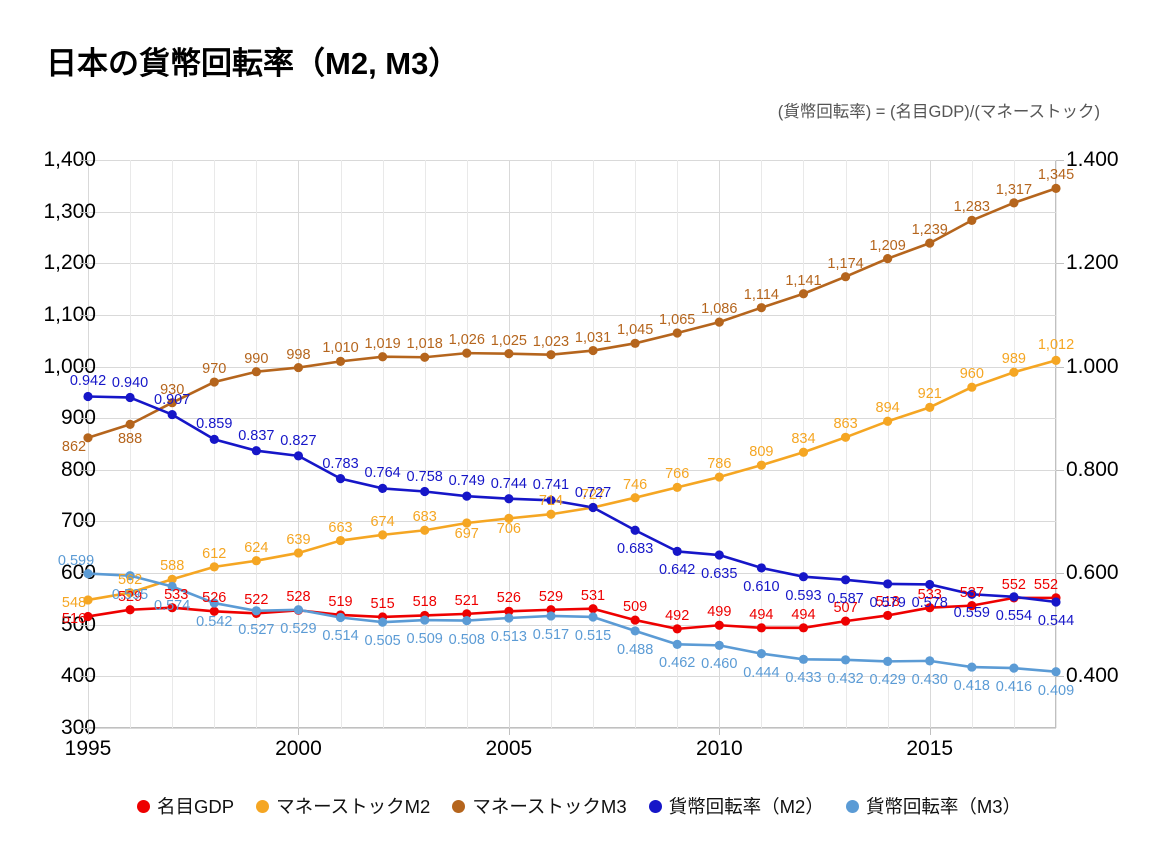 Image resolution: width=1158 pixels, height=861 pixels. Describe the element at coordinates (130, 382) in the screenshot. I see `data-point-label: 0.940` at that location.